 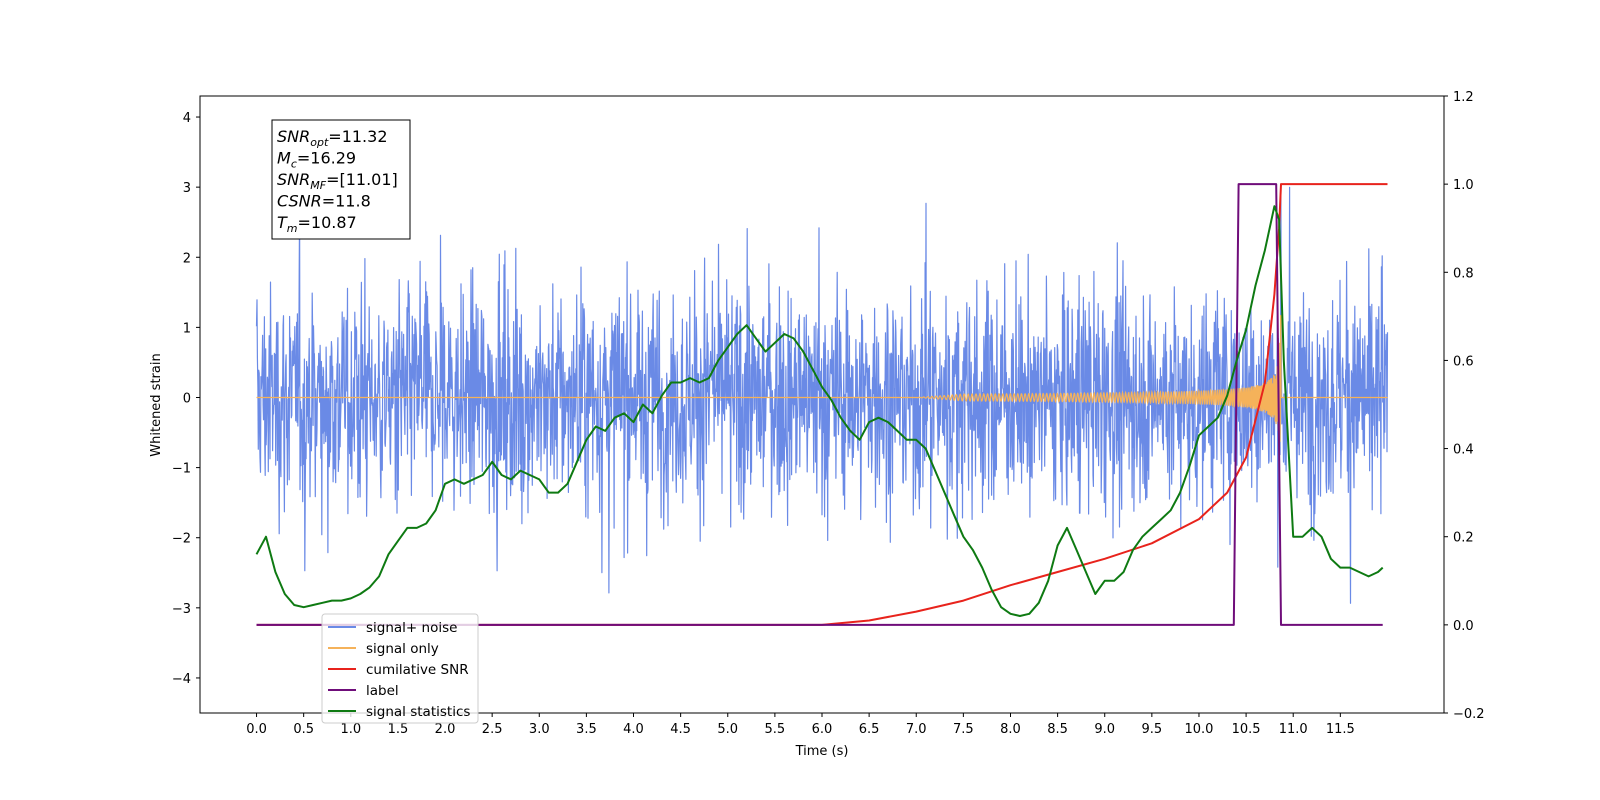 What do you see at coordinates (822, 729) in the screenshot?
I see `x-tick-label: 6.0` at bounding box center [822, 729].